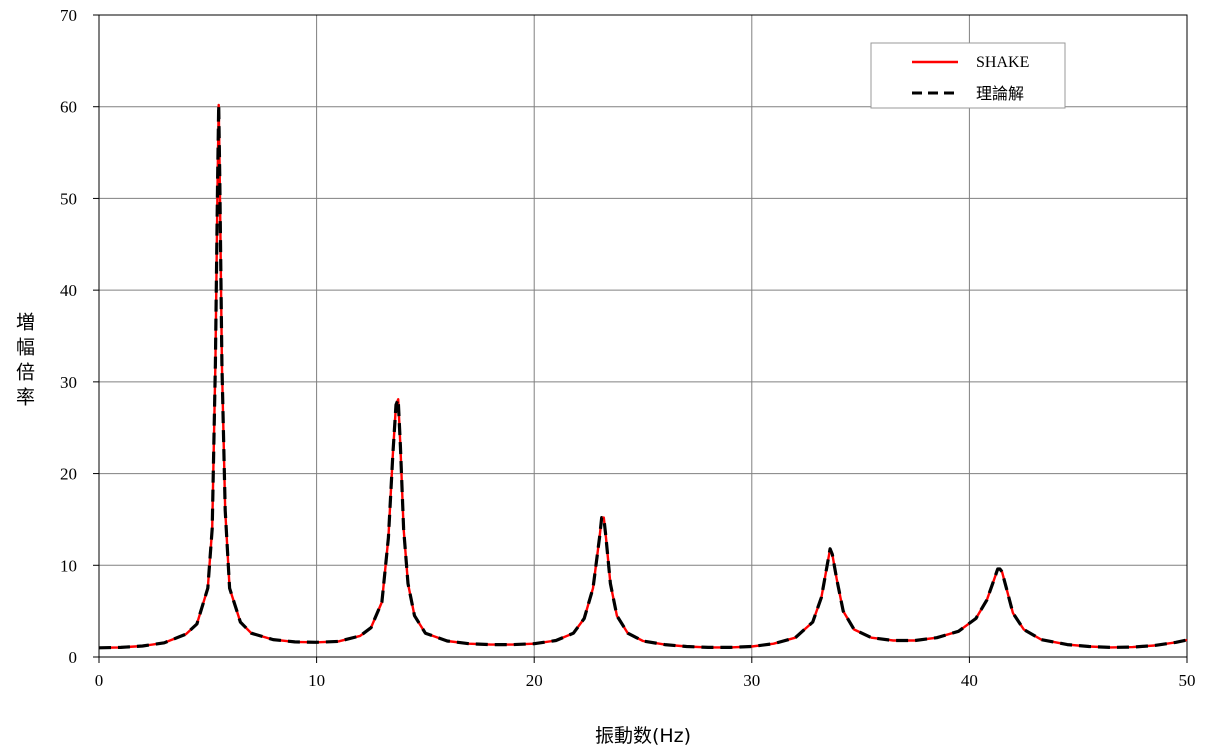 The height and width of the screenshot is (754, 1213). I want to click on y-tick-label: 30, so click(68, 382).